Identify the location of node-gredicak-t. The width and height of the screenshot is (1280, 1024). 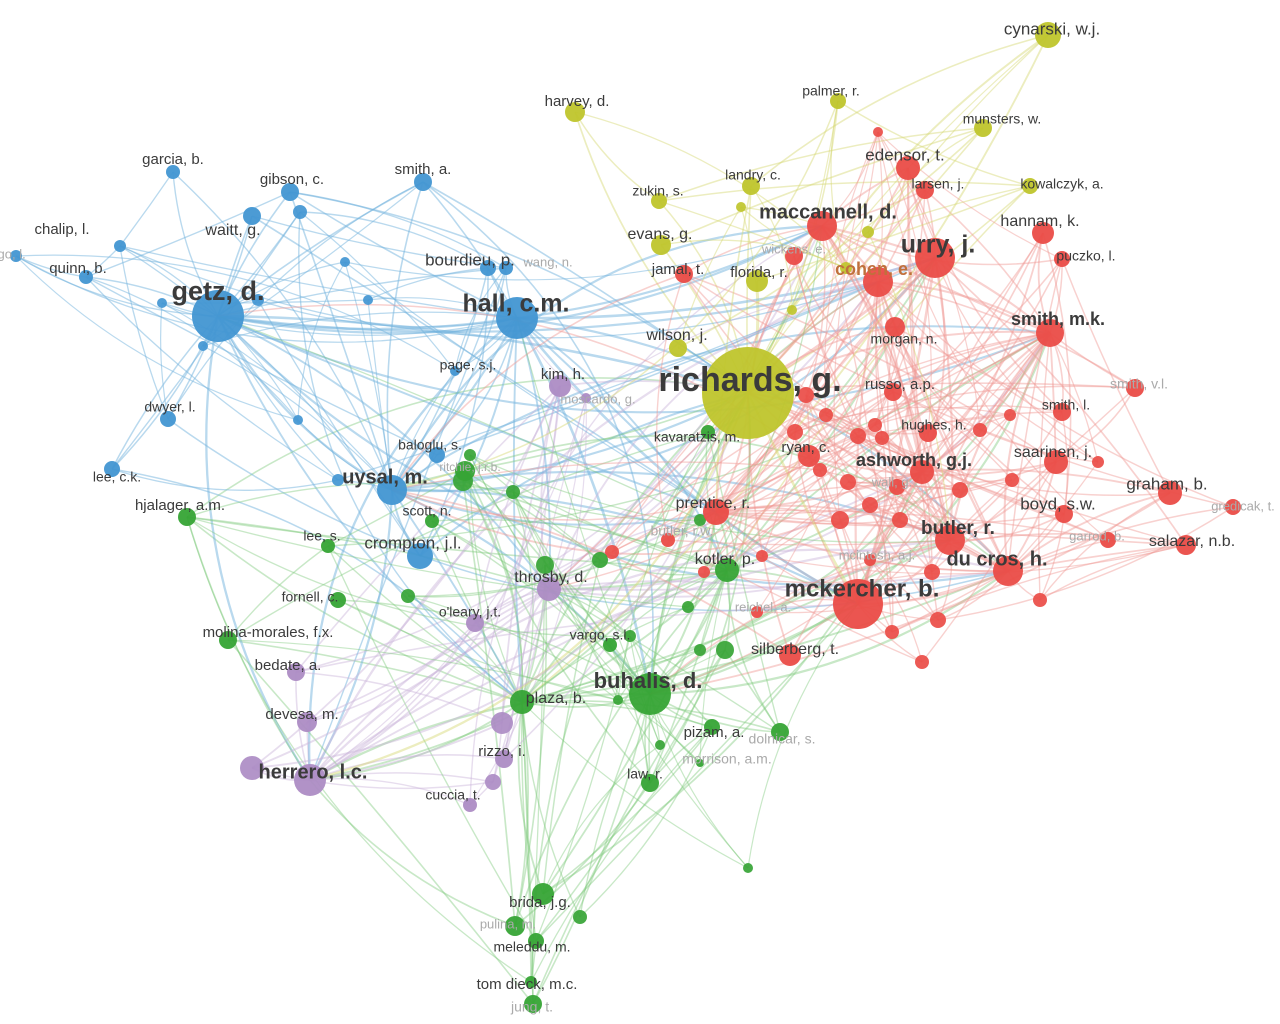
(1233, 507).